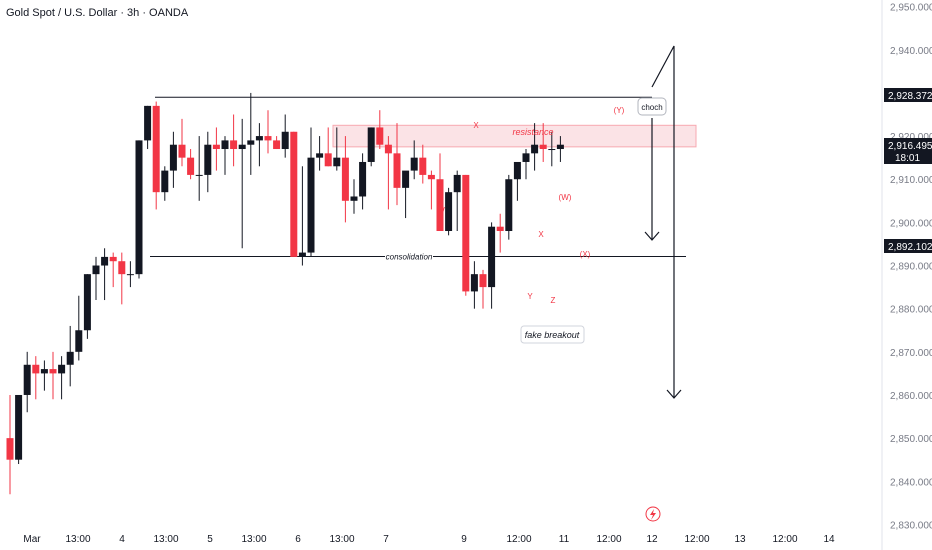 The image size is (932, 550). Describe the element at coordinates (911, 223) in the screenshot. I see `y-tick-label: 2,900.000` at that location.